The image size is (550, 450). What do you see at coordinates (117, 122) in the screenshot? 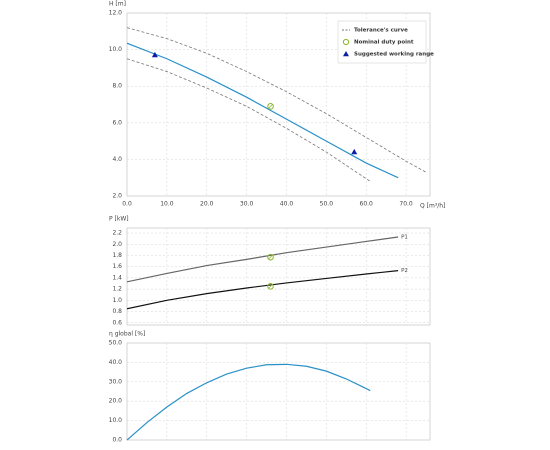
I see `y-tick-label: 6.0` at bounding box center [117, 122].